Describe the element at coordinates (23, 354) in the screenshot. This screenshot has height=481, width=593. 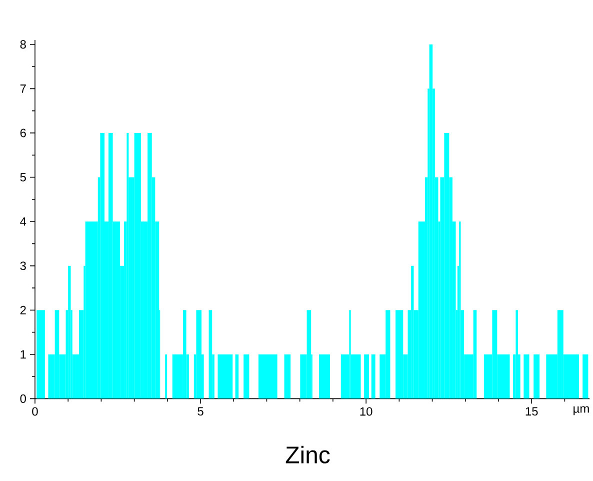
I see `y-tick-label: 1` at that location.